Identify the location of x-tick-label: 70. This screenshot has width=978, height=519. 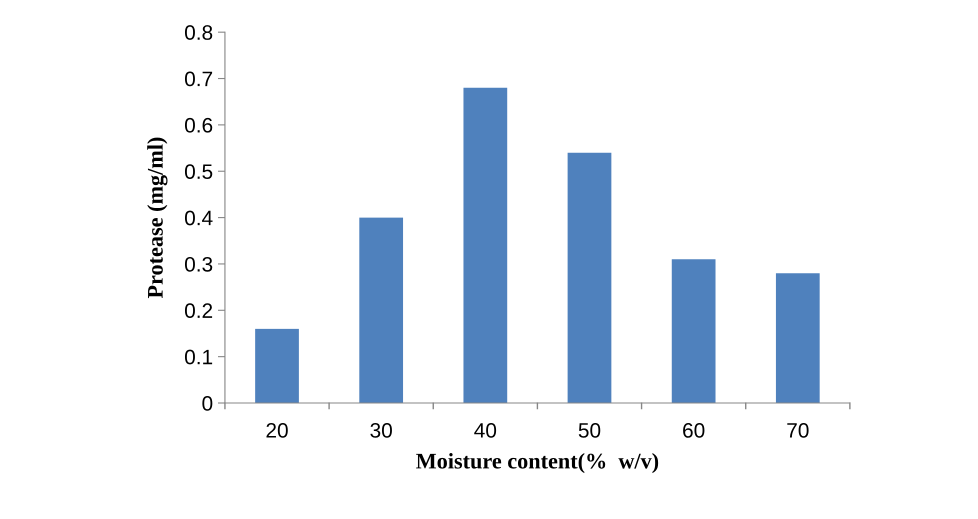
(798, 430).